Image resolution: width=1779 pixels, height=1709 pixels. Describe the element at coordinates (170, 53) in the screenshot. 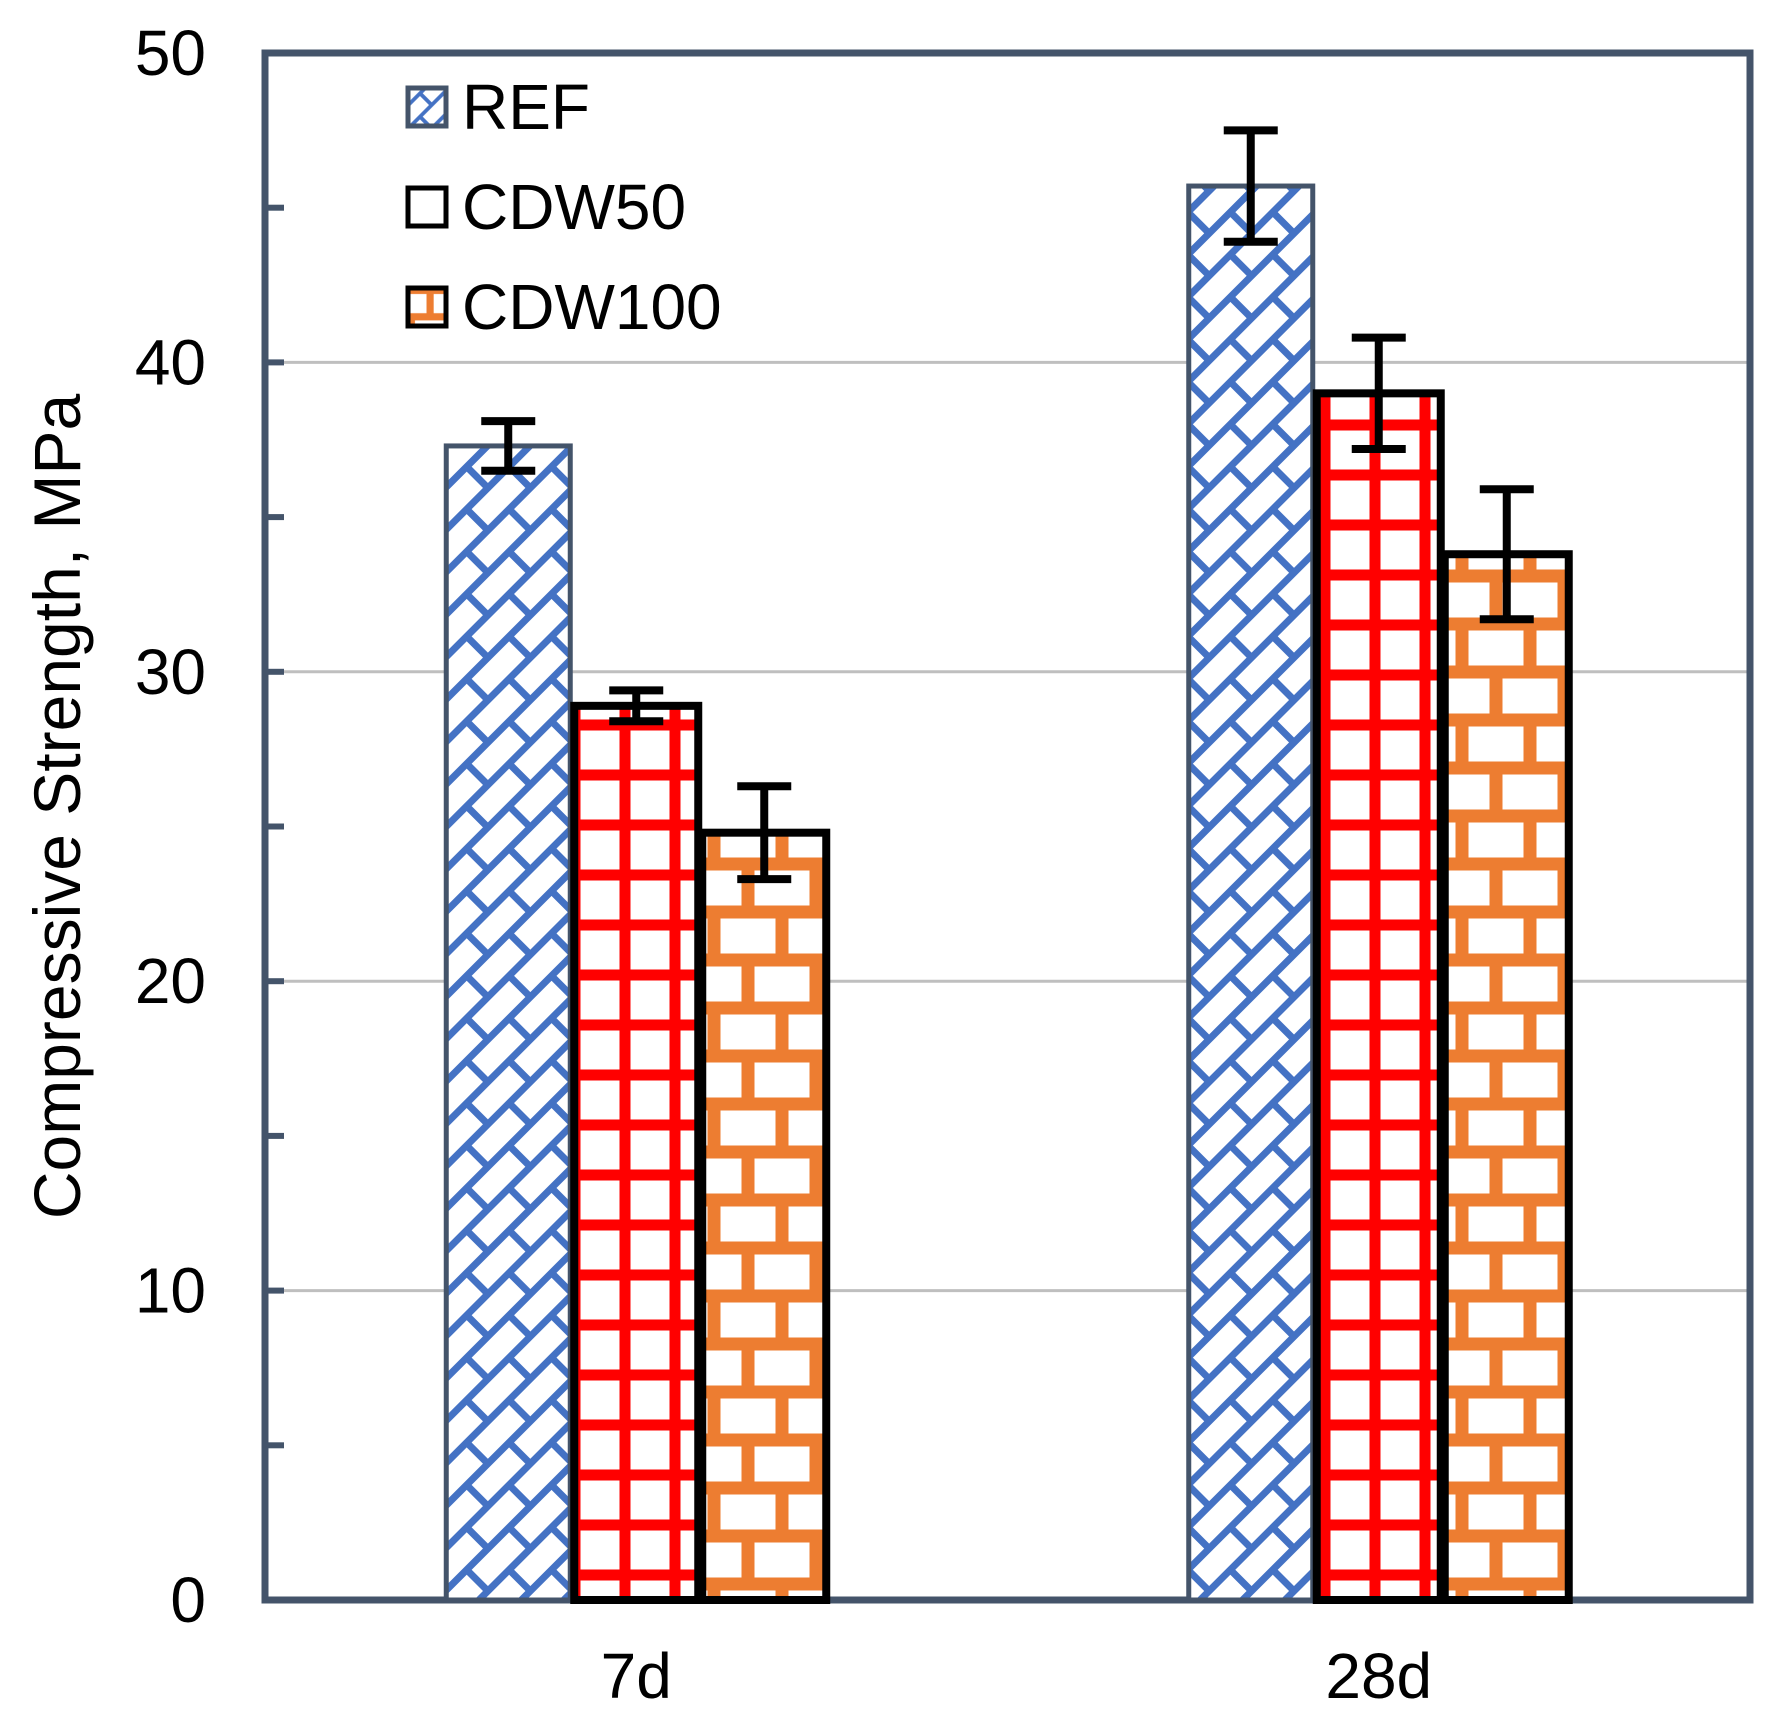

I see `y-tick-label: 50` at that location.